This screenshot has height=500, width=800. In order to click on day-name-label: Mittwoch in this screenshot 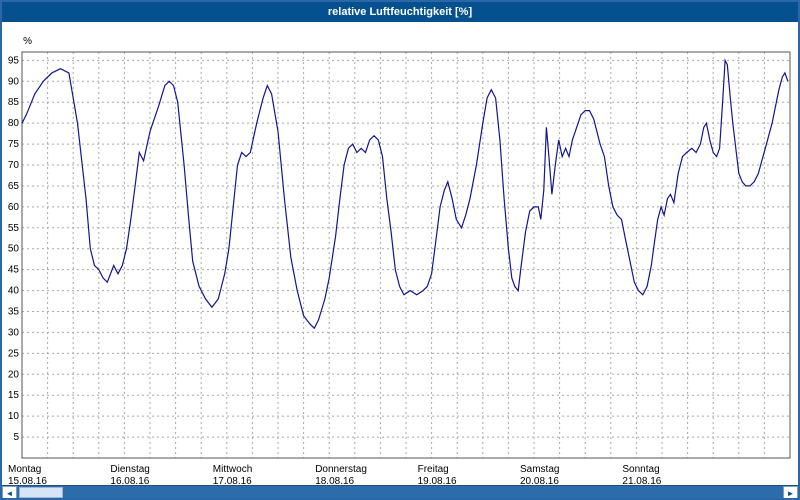, I will do `click(232, 469)`.